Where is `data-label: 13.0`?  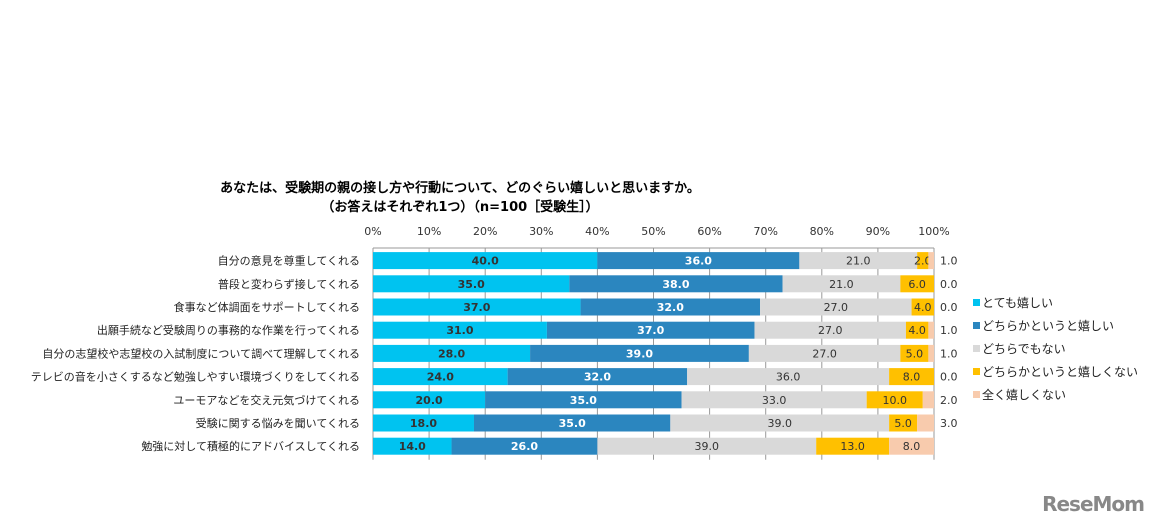 data-label: 13.0 is located at coordinates (852, 446).